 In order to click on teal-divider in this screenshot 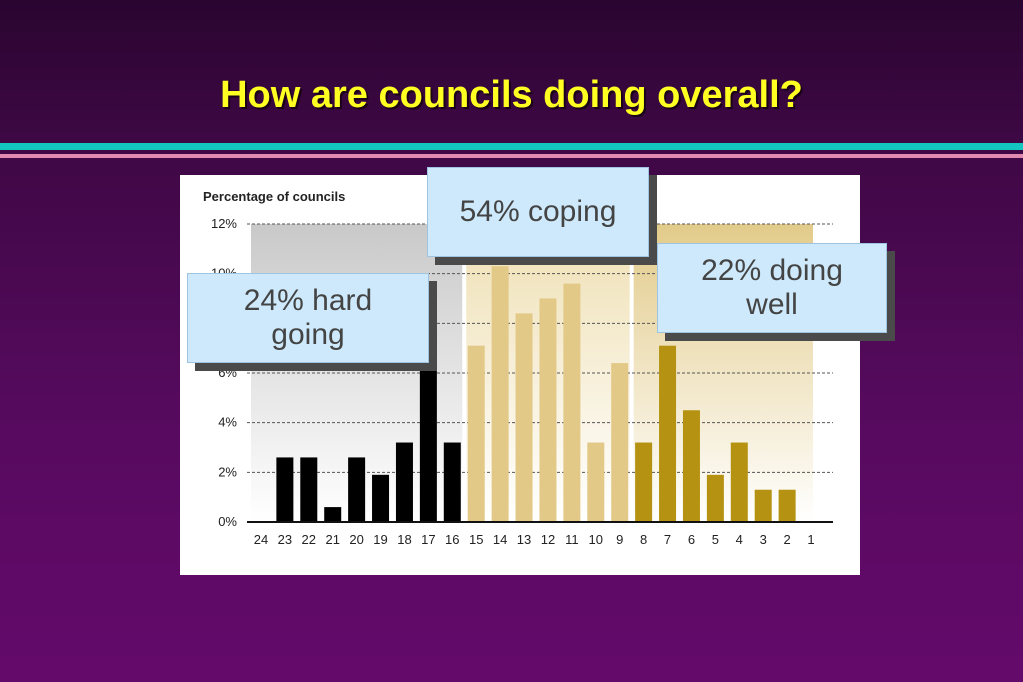, I will do `click(511, 146)`.